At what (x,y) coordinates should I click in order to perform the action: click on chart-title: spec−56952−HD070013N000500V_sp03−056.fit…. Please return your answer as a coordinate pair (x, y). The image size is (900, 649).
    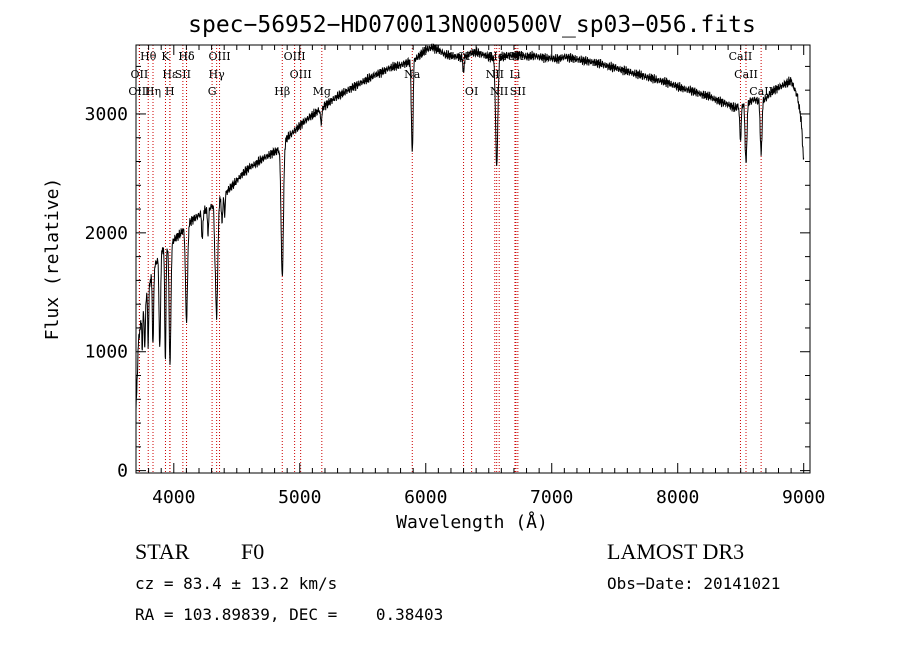
    Looking at the image, I should click on (472, 25).